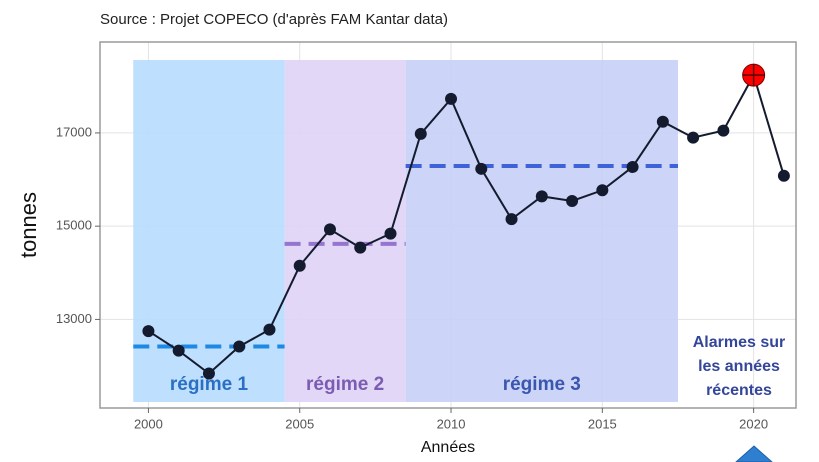 The image size is (819, 462). I want to click on annotation: les années, so click(739, 366).